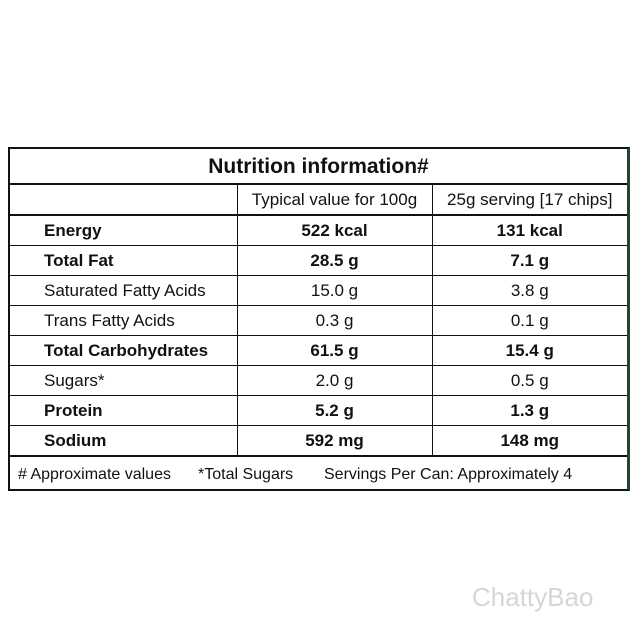  What do you see at coordinates (334, 200) in the screenshot?
I see `header-cell: Typical value for 100g` at bounding box center [334, 200].